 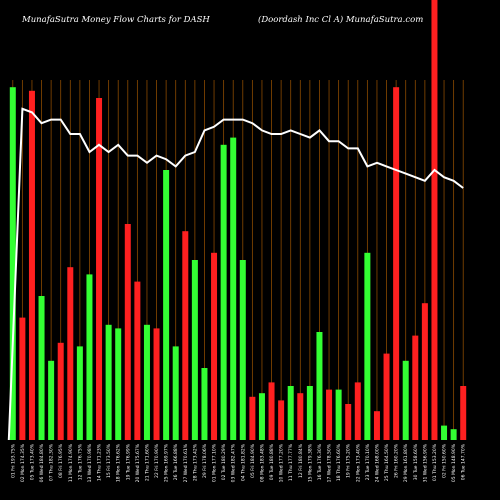 What do you see at coordinates (148, 462) in the screenshot?
I see `x-tick-label: 21 Thu 171.60%` at bounding box center [148, 462].